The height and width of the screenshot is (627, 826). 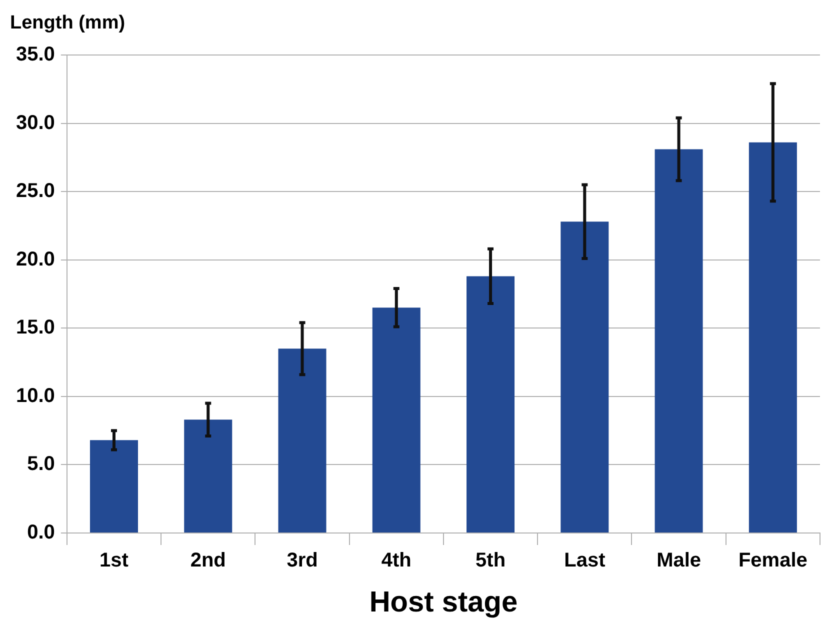 I want to click on y-tick-label: 35.0, so click(x=35, y=55).